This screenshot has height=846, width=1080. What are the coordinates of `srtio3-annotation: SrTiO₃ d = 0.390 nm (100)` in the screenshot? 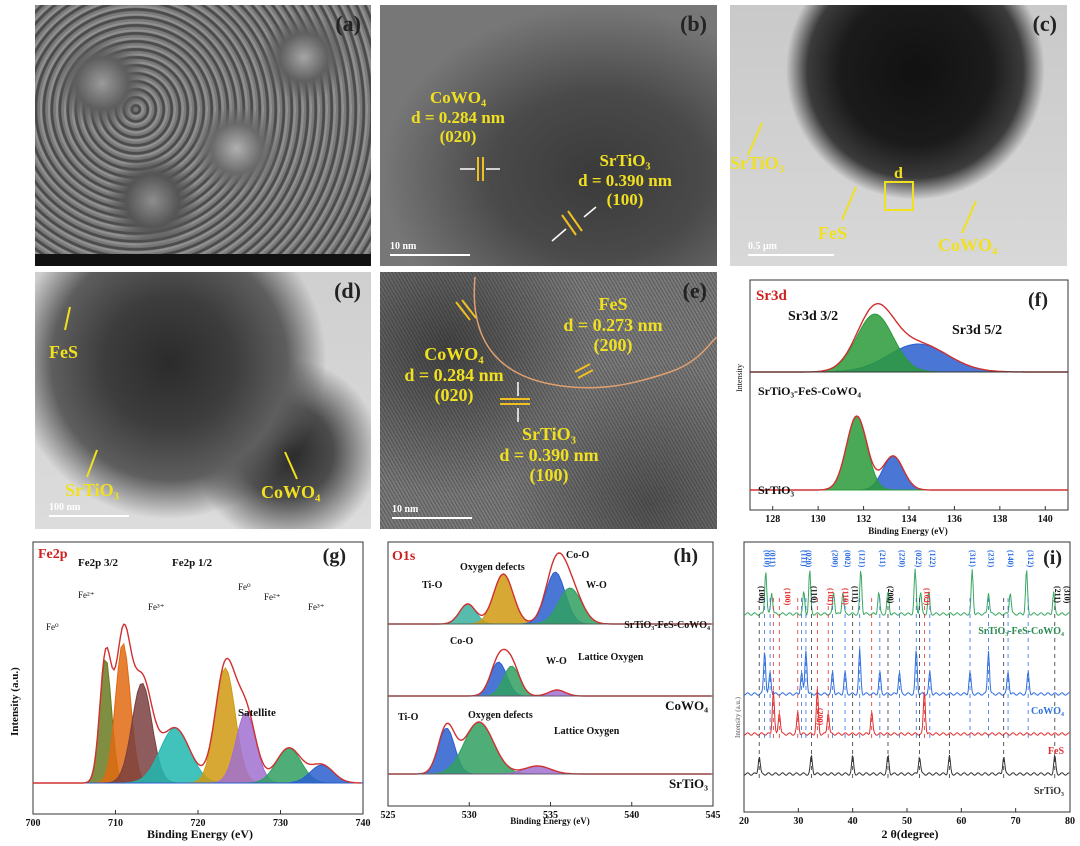 It's located at (549, 455).